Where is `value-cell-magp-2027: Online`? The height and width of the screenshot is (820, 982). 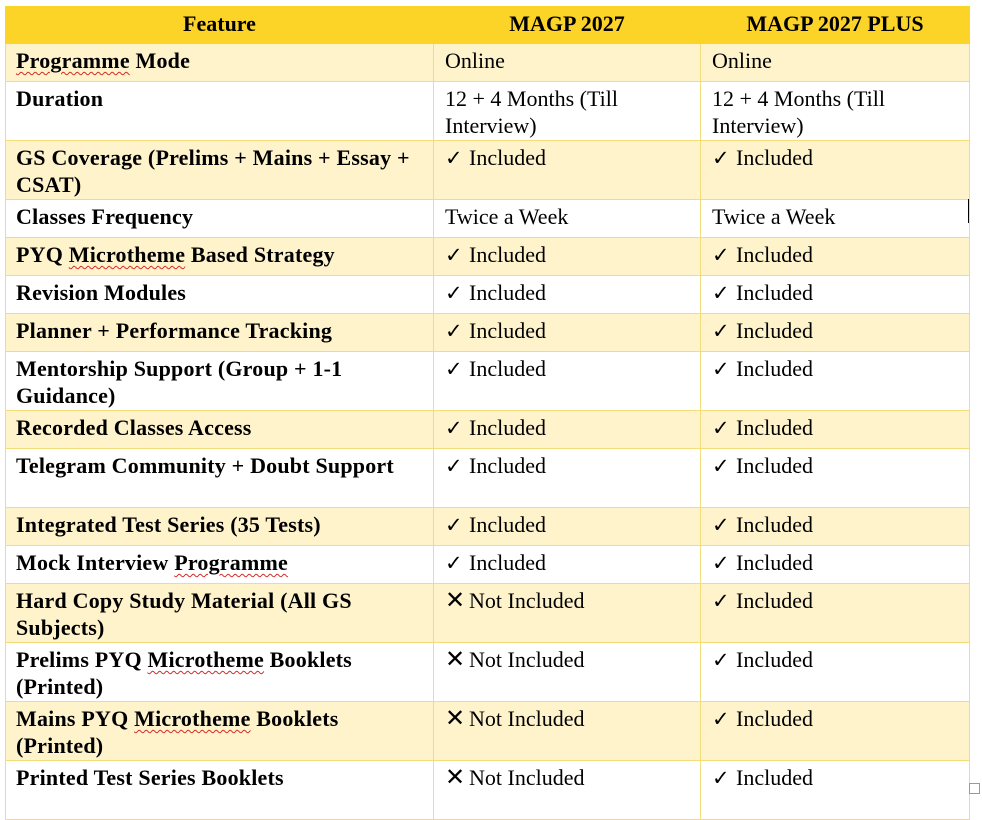 value-cell-magp-2027: Online is located at coordinates (567, 62).